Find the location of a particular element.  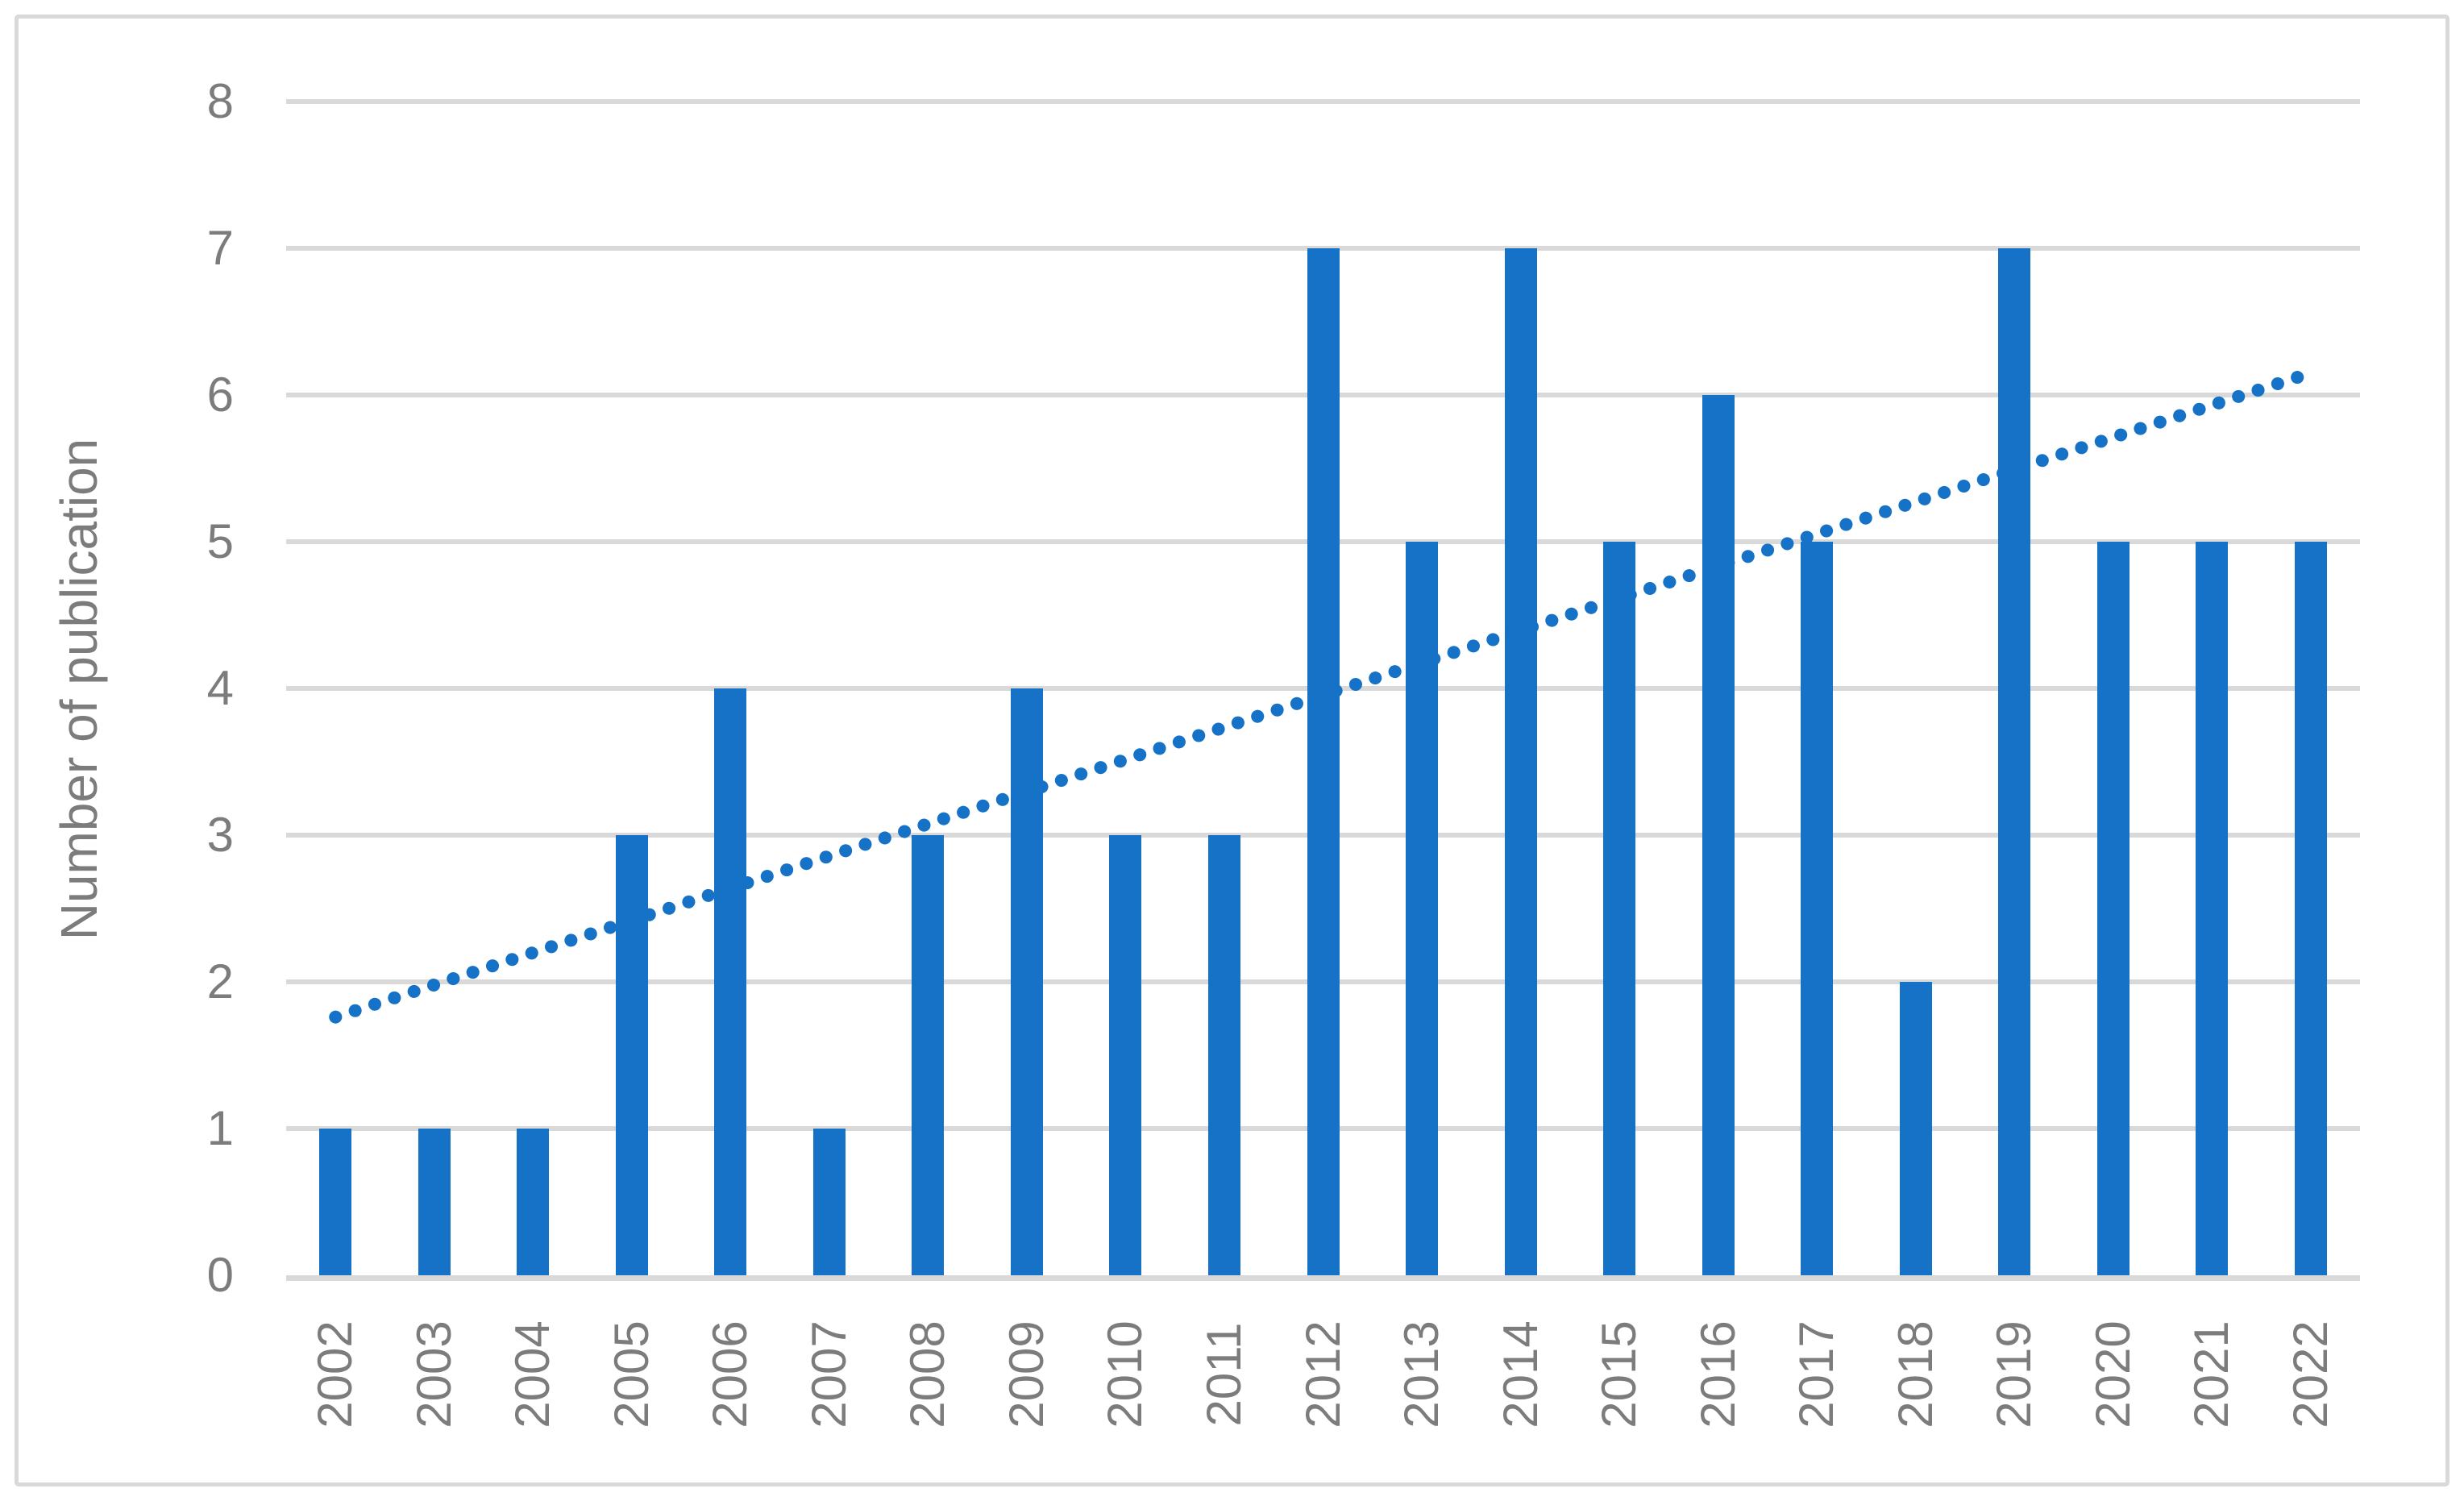

bar-2005 is located at coordinates (631, 1055).